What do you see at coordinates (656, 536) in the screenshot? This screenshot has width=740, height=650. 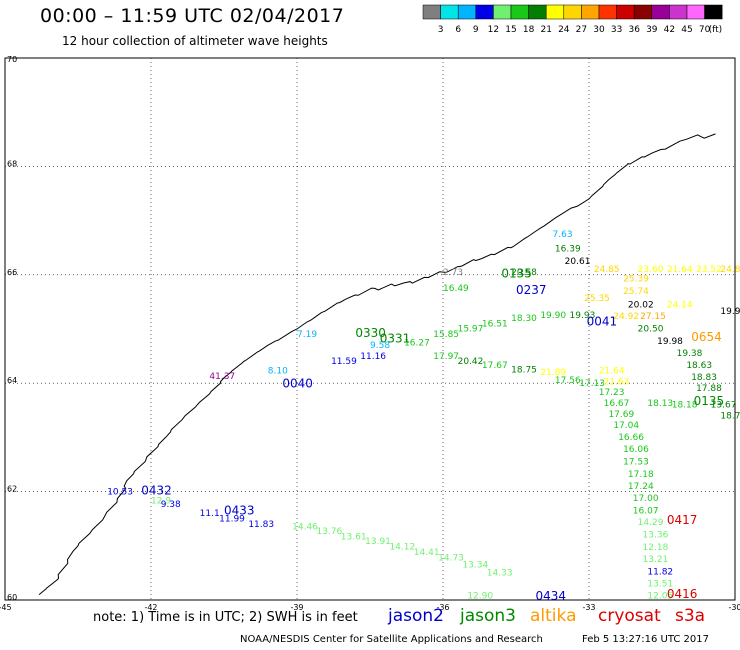 I see `swh-value: 13.36` at bounding box center [656, 536].